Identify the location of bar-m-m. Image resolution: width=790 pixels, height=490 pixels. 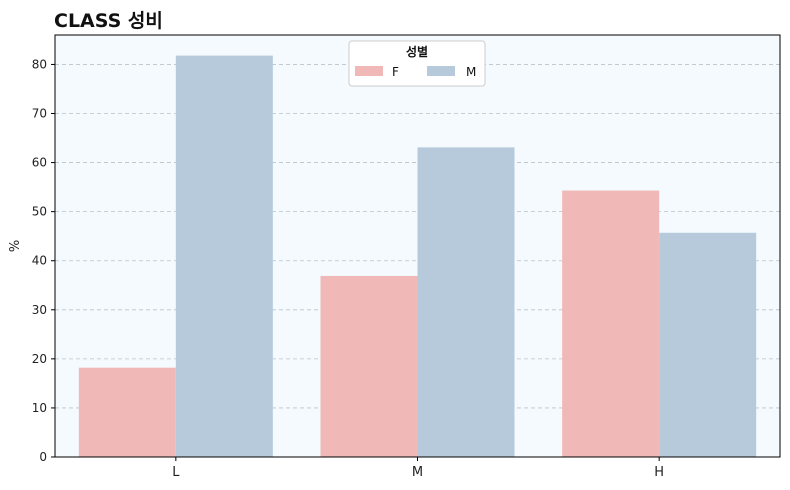
(466, 302).